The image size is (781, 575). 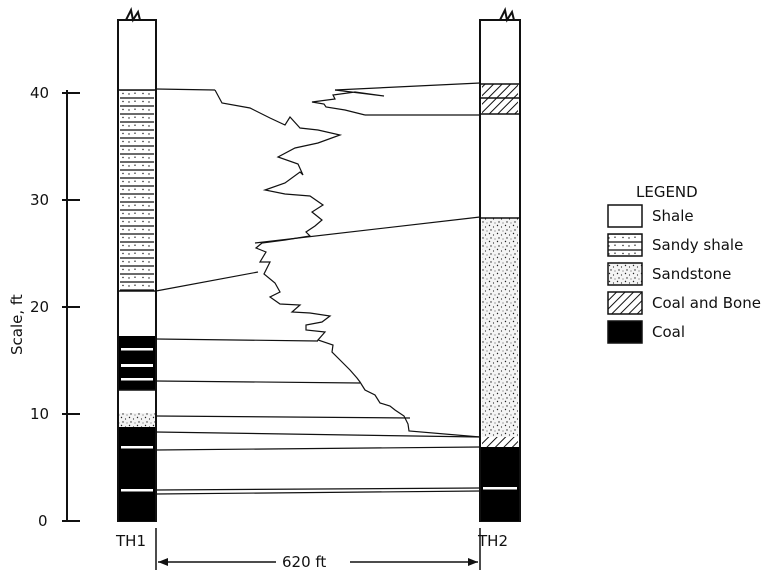 I want to click on tick-label-10: 10, so click(x=39, y=414).